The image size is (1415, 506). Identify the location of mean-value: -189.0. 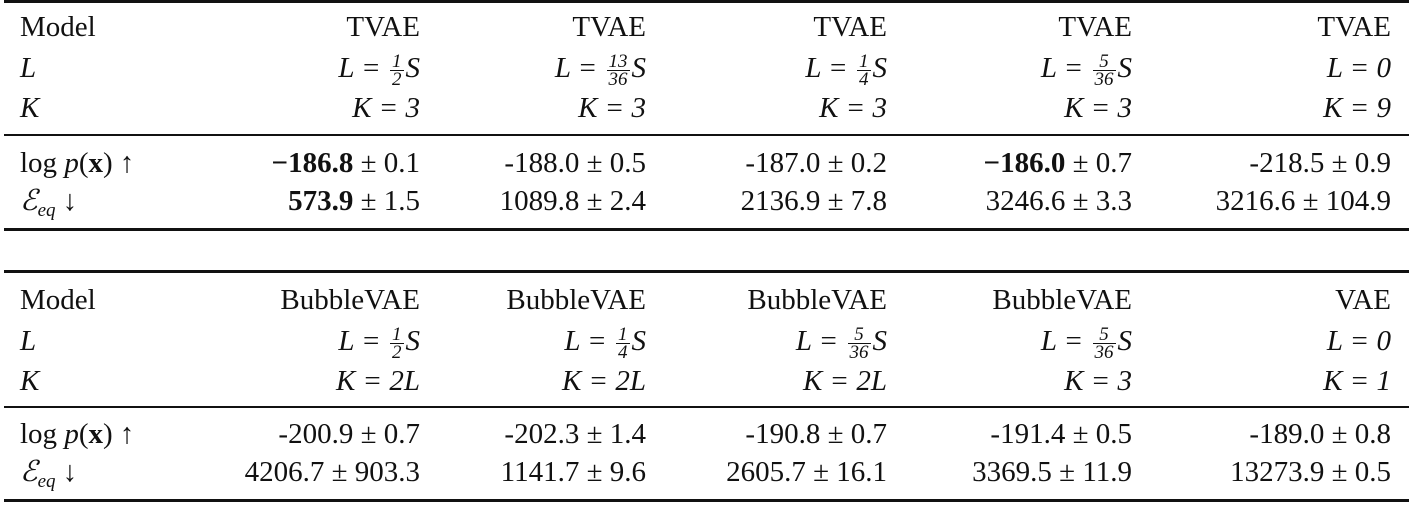
(1287, 434).